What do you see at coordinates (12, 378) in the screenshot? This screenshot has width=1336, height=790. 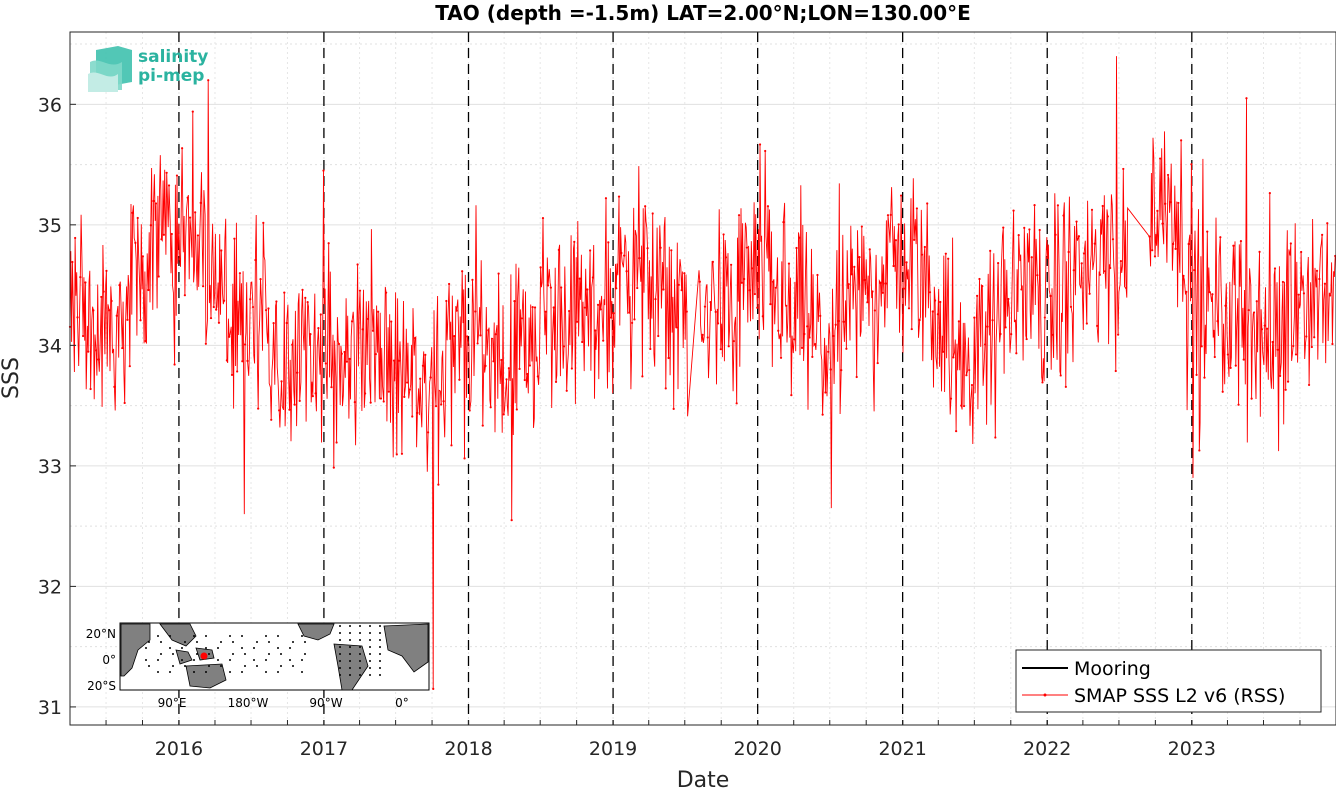 I see `y-axis-label: SSS` at bounding box center [12, 378].